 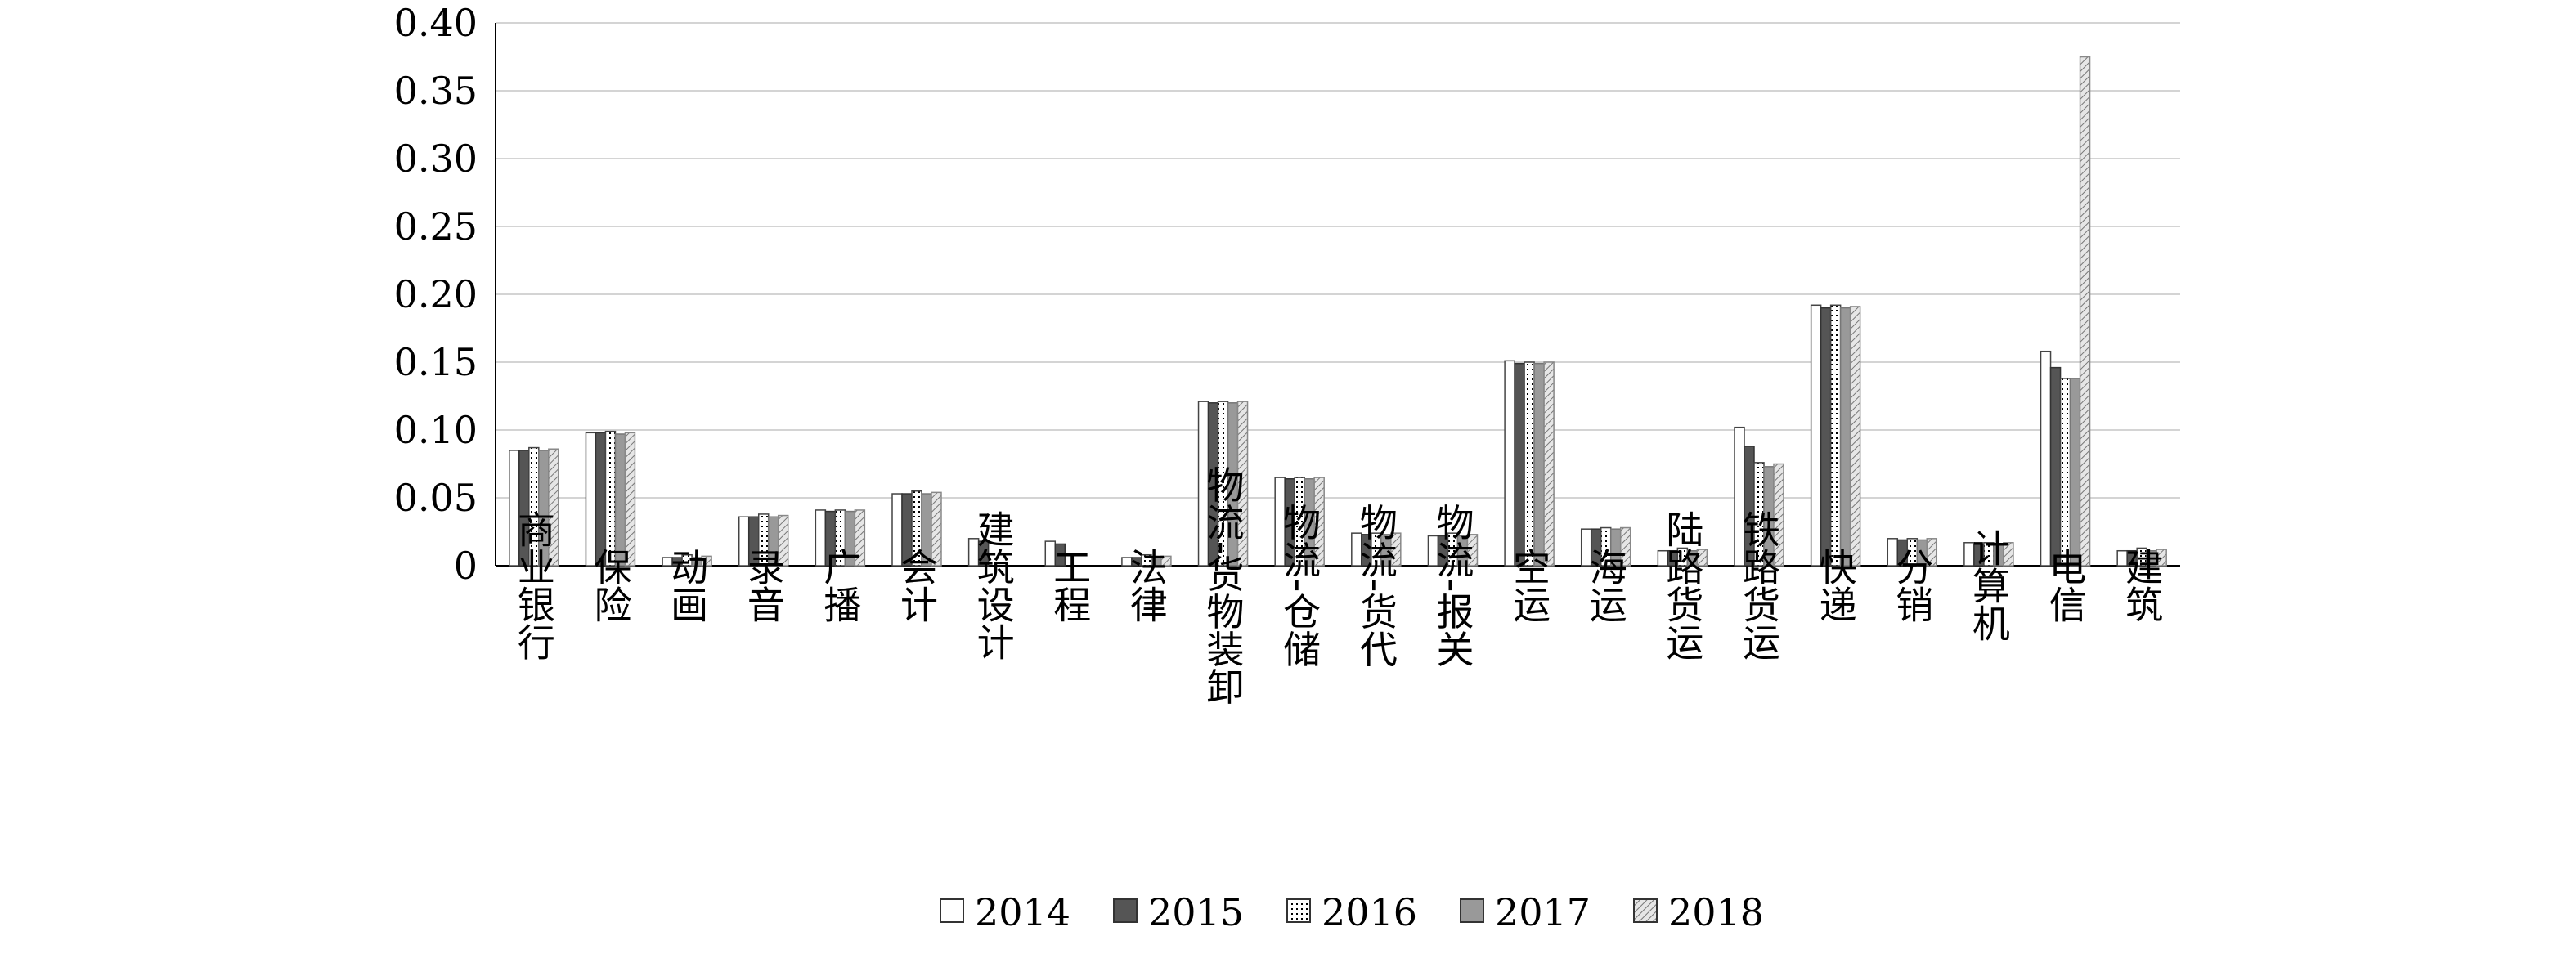 I want to click on legend-label-2018: 2018, so click(x=1716, y=912).